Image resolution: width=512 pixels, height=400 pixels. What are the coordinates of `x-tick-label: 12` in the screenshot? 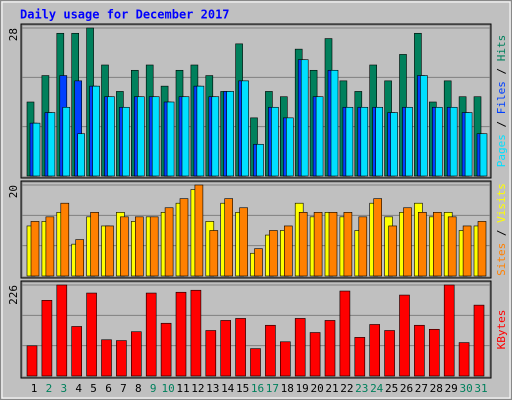 It's located at (197, 388).